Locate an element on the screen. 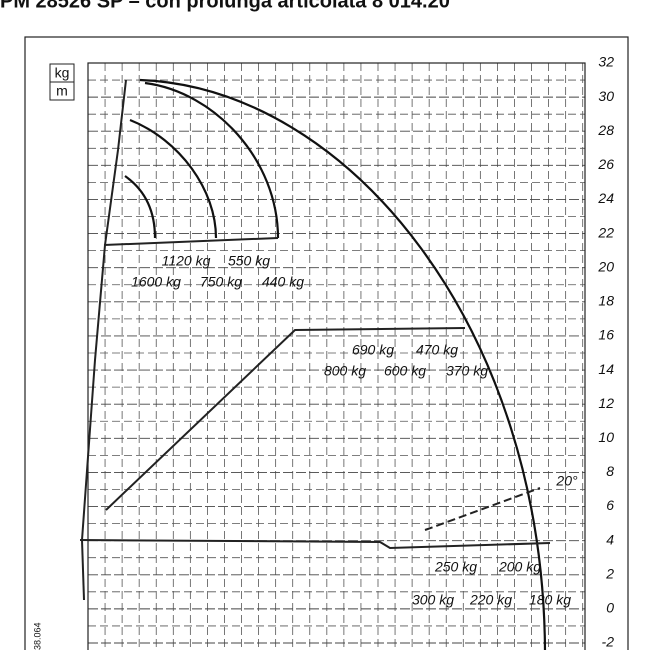 This screenshot has width=650, height=650. boom-base is located at coordinates (83, 570).